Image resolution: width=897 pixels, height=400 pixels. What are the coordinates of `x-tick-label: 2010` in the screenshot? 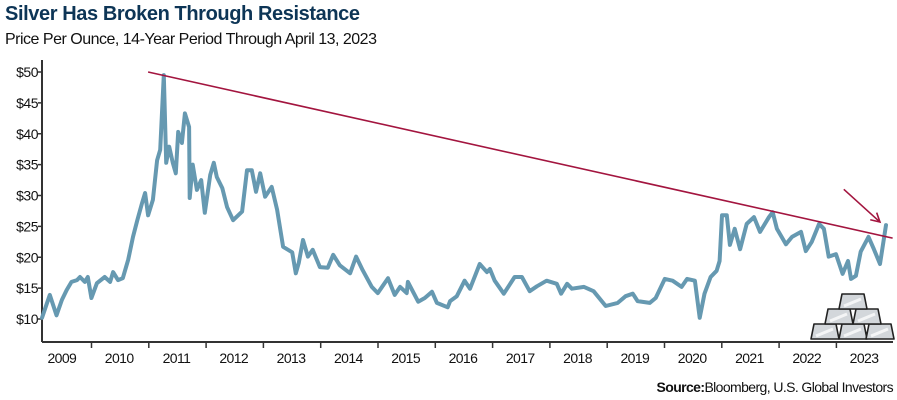 It's located at (120, 358).